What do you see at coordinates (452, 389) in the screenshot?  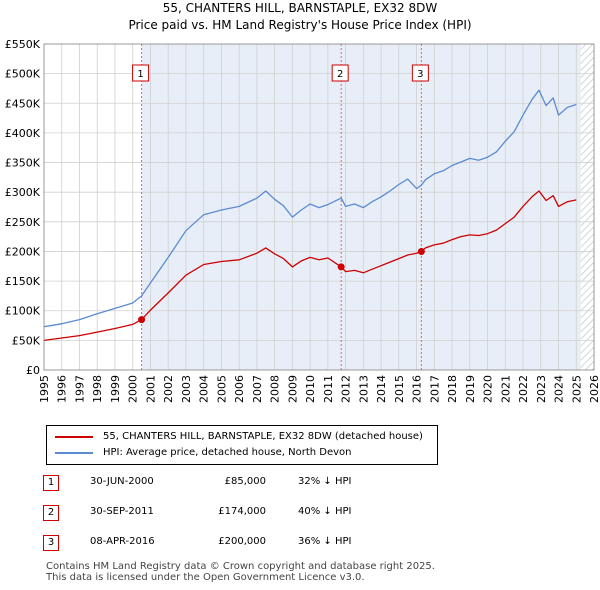 I see `x-tick-label: 2018` at bounding box center [452, 389].